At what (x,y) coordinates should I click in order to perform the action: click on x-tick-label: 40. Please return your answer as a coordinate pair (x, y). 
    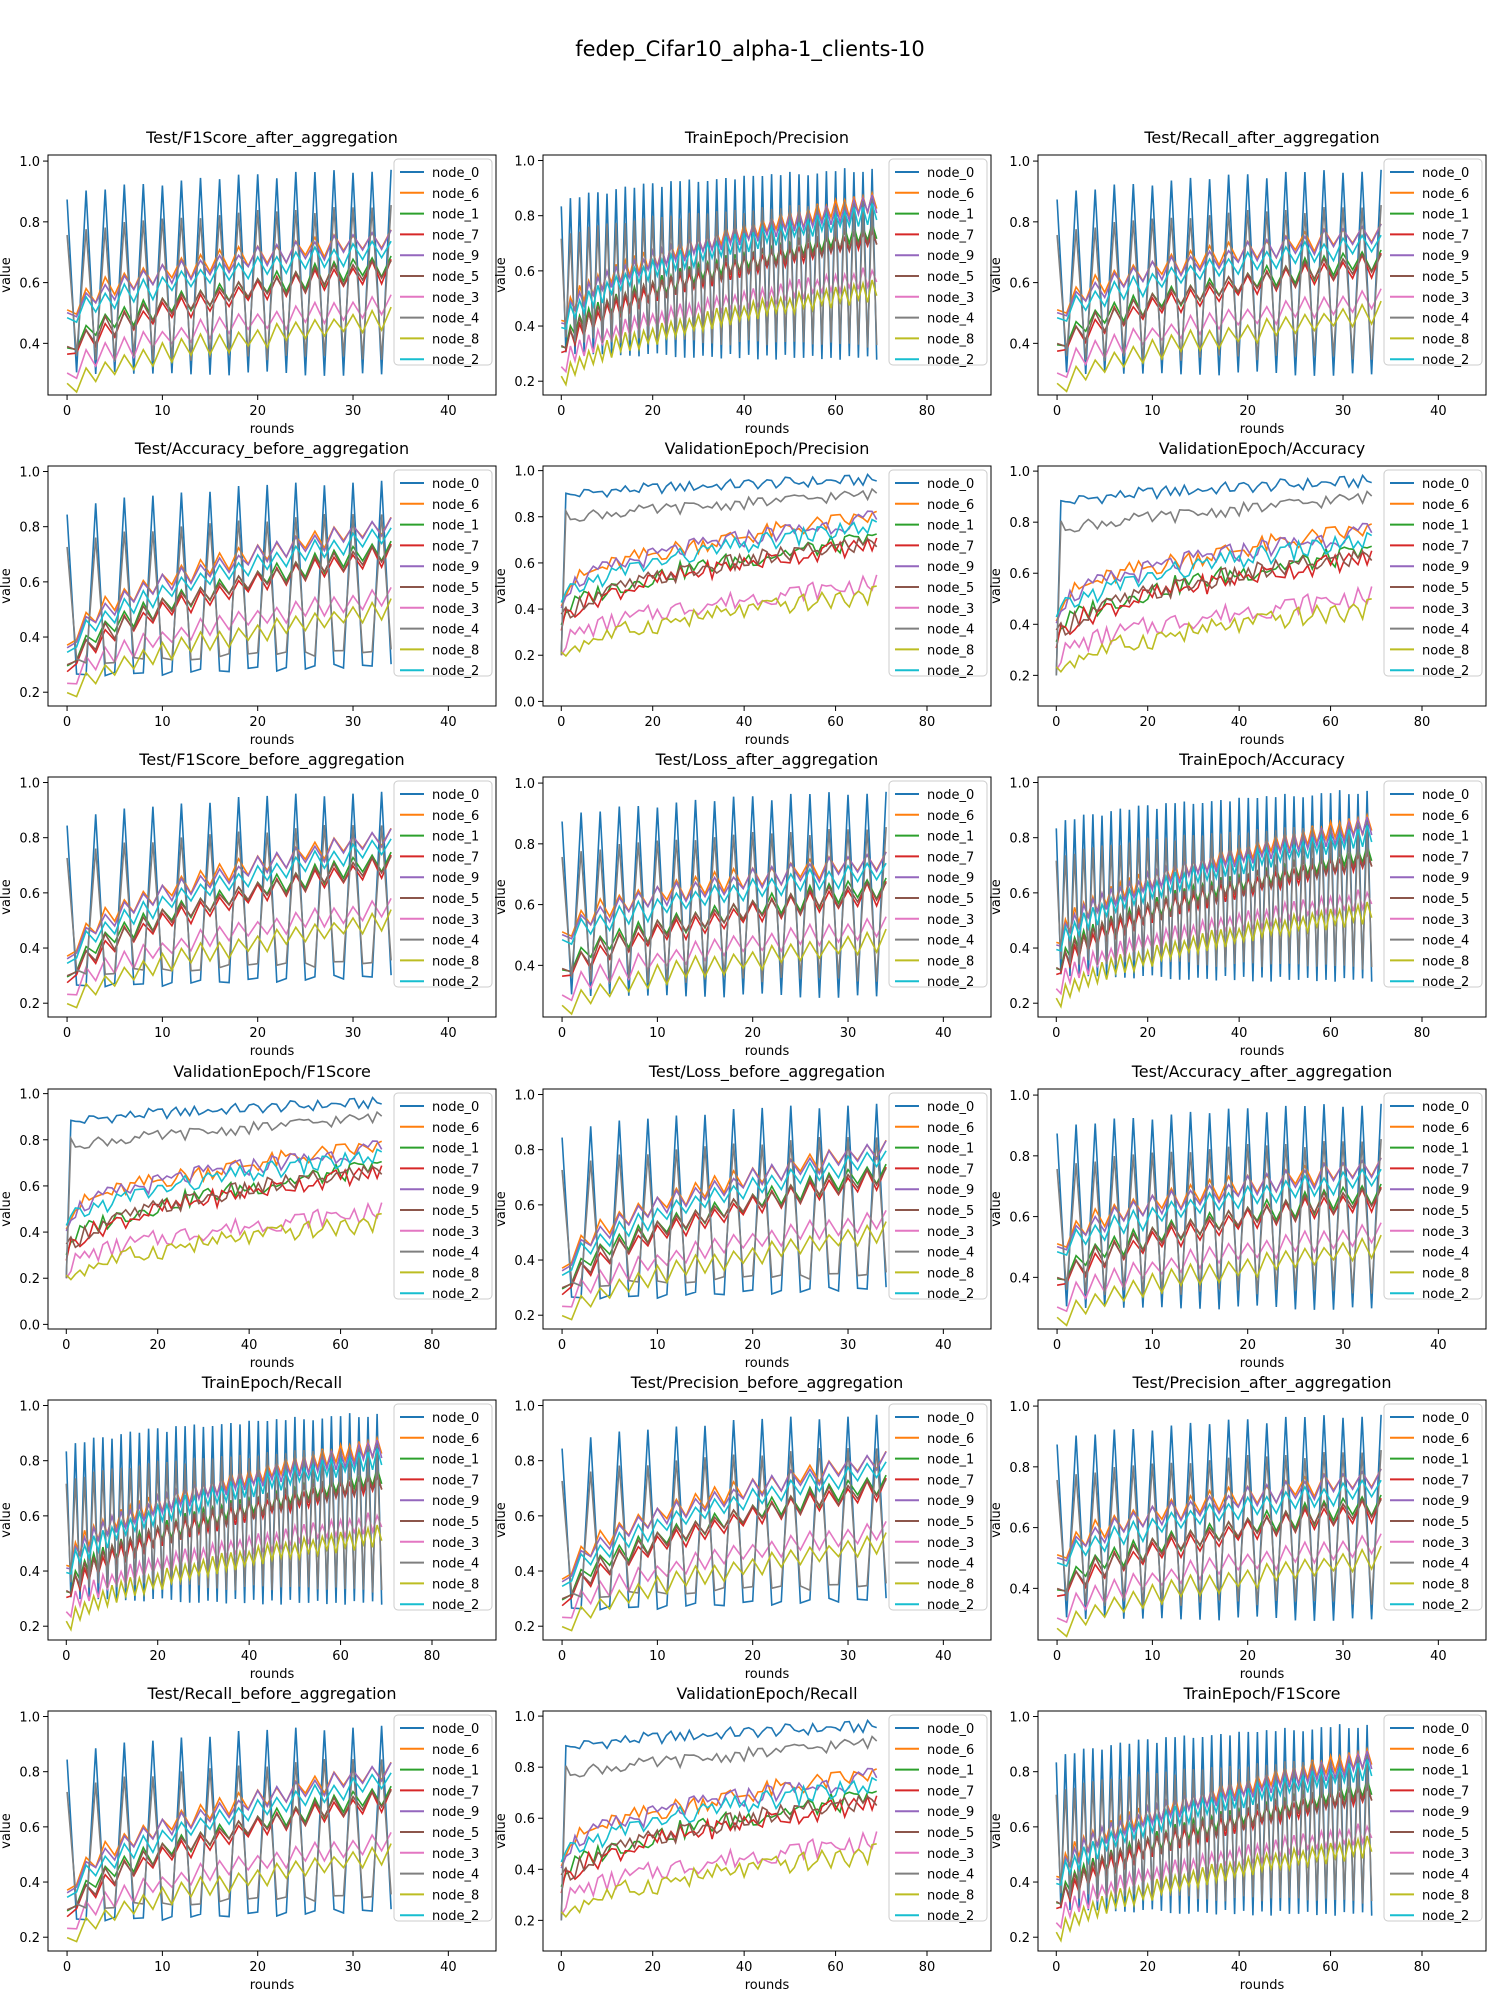
    Looking at the image, I should click on (943, 1656).